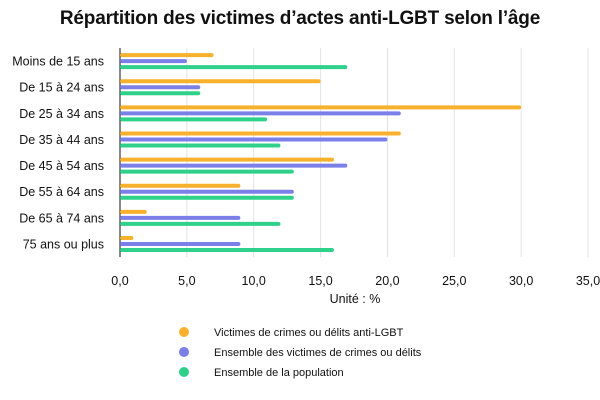  What do you see at coordinates (454, 281) in the screenshot?
I see `x-tick-label: 25,0` at bounding box center [454, 281].